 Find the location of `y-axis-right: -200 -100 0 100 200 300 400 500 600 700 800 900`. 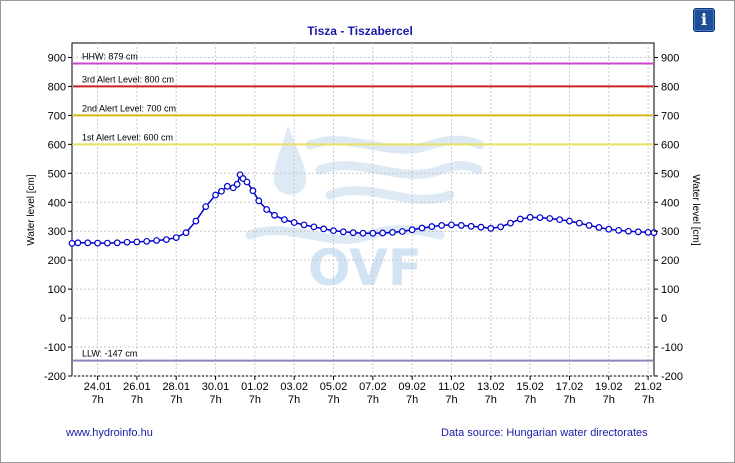

y-axis-right: -200 -100 0 100 200 300 400 500 600 700 800 900 is located at coordinates (668, 217).